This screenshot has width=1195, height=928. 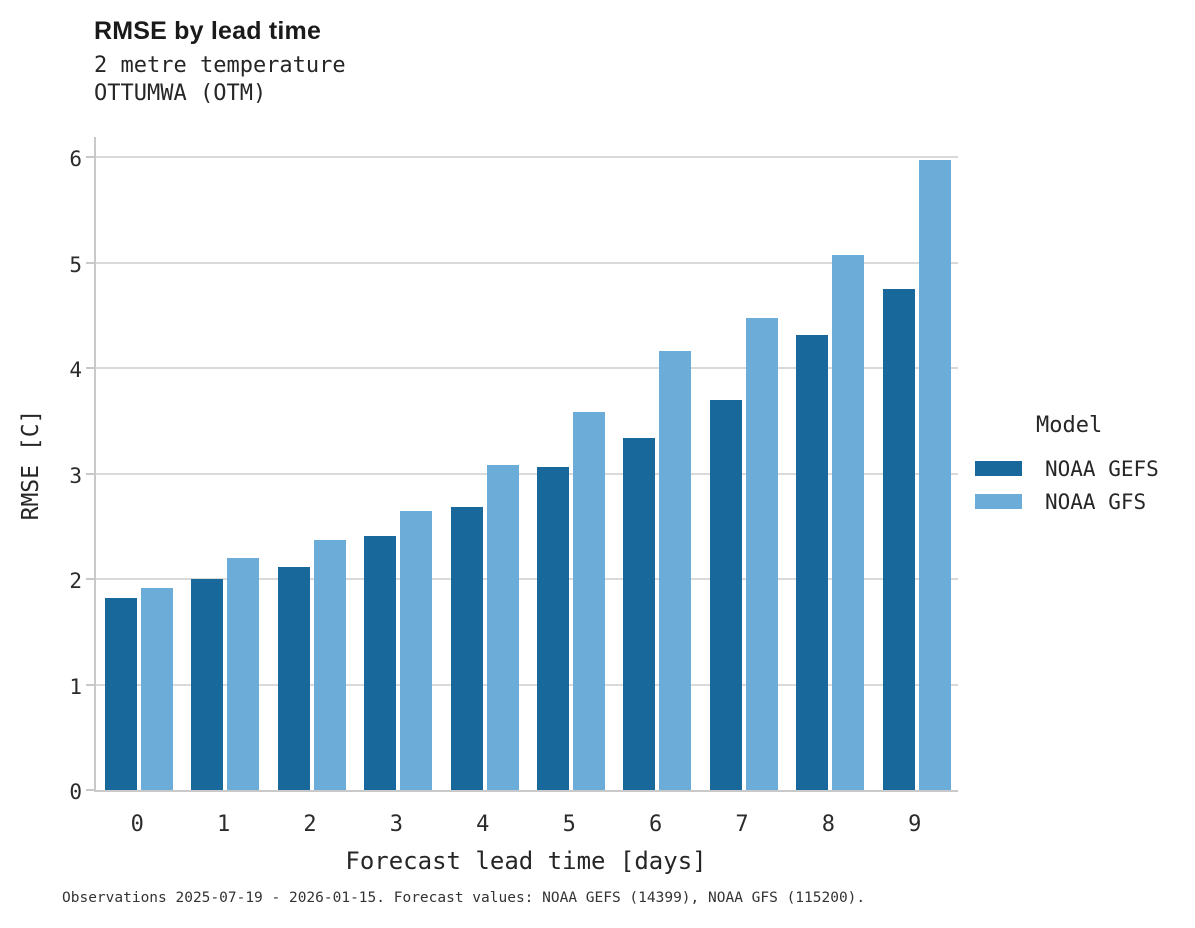 I want to click on y-tick-label-0: 0, so click(x=75, y=792).